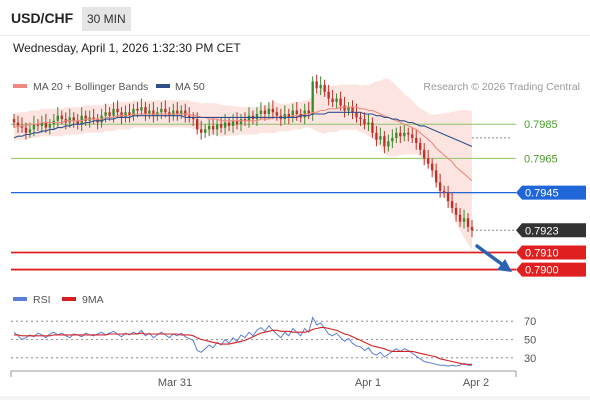 The height and width of the screenshot is (400, 590). I want to click on rsi-legend-swatch, so click(20, 299).